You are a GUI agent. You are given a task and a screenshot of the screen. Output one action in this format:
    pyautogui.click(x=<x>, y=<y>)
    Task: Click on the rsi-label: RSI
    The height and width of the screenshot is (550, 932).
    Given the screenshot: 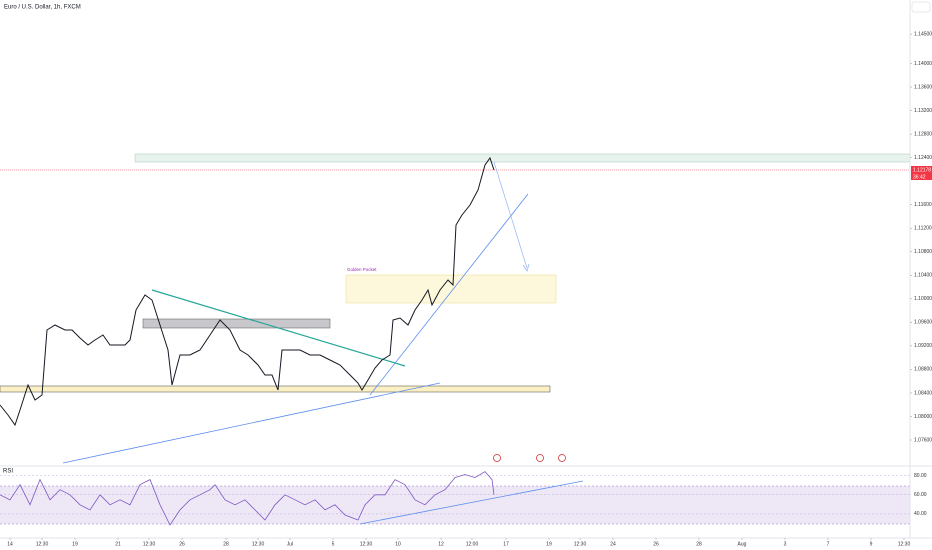 What is the action you would take?
    pyautogui.click(x=8, y=472)
    